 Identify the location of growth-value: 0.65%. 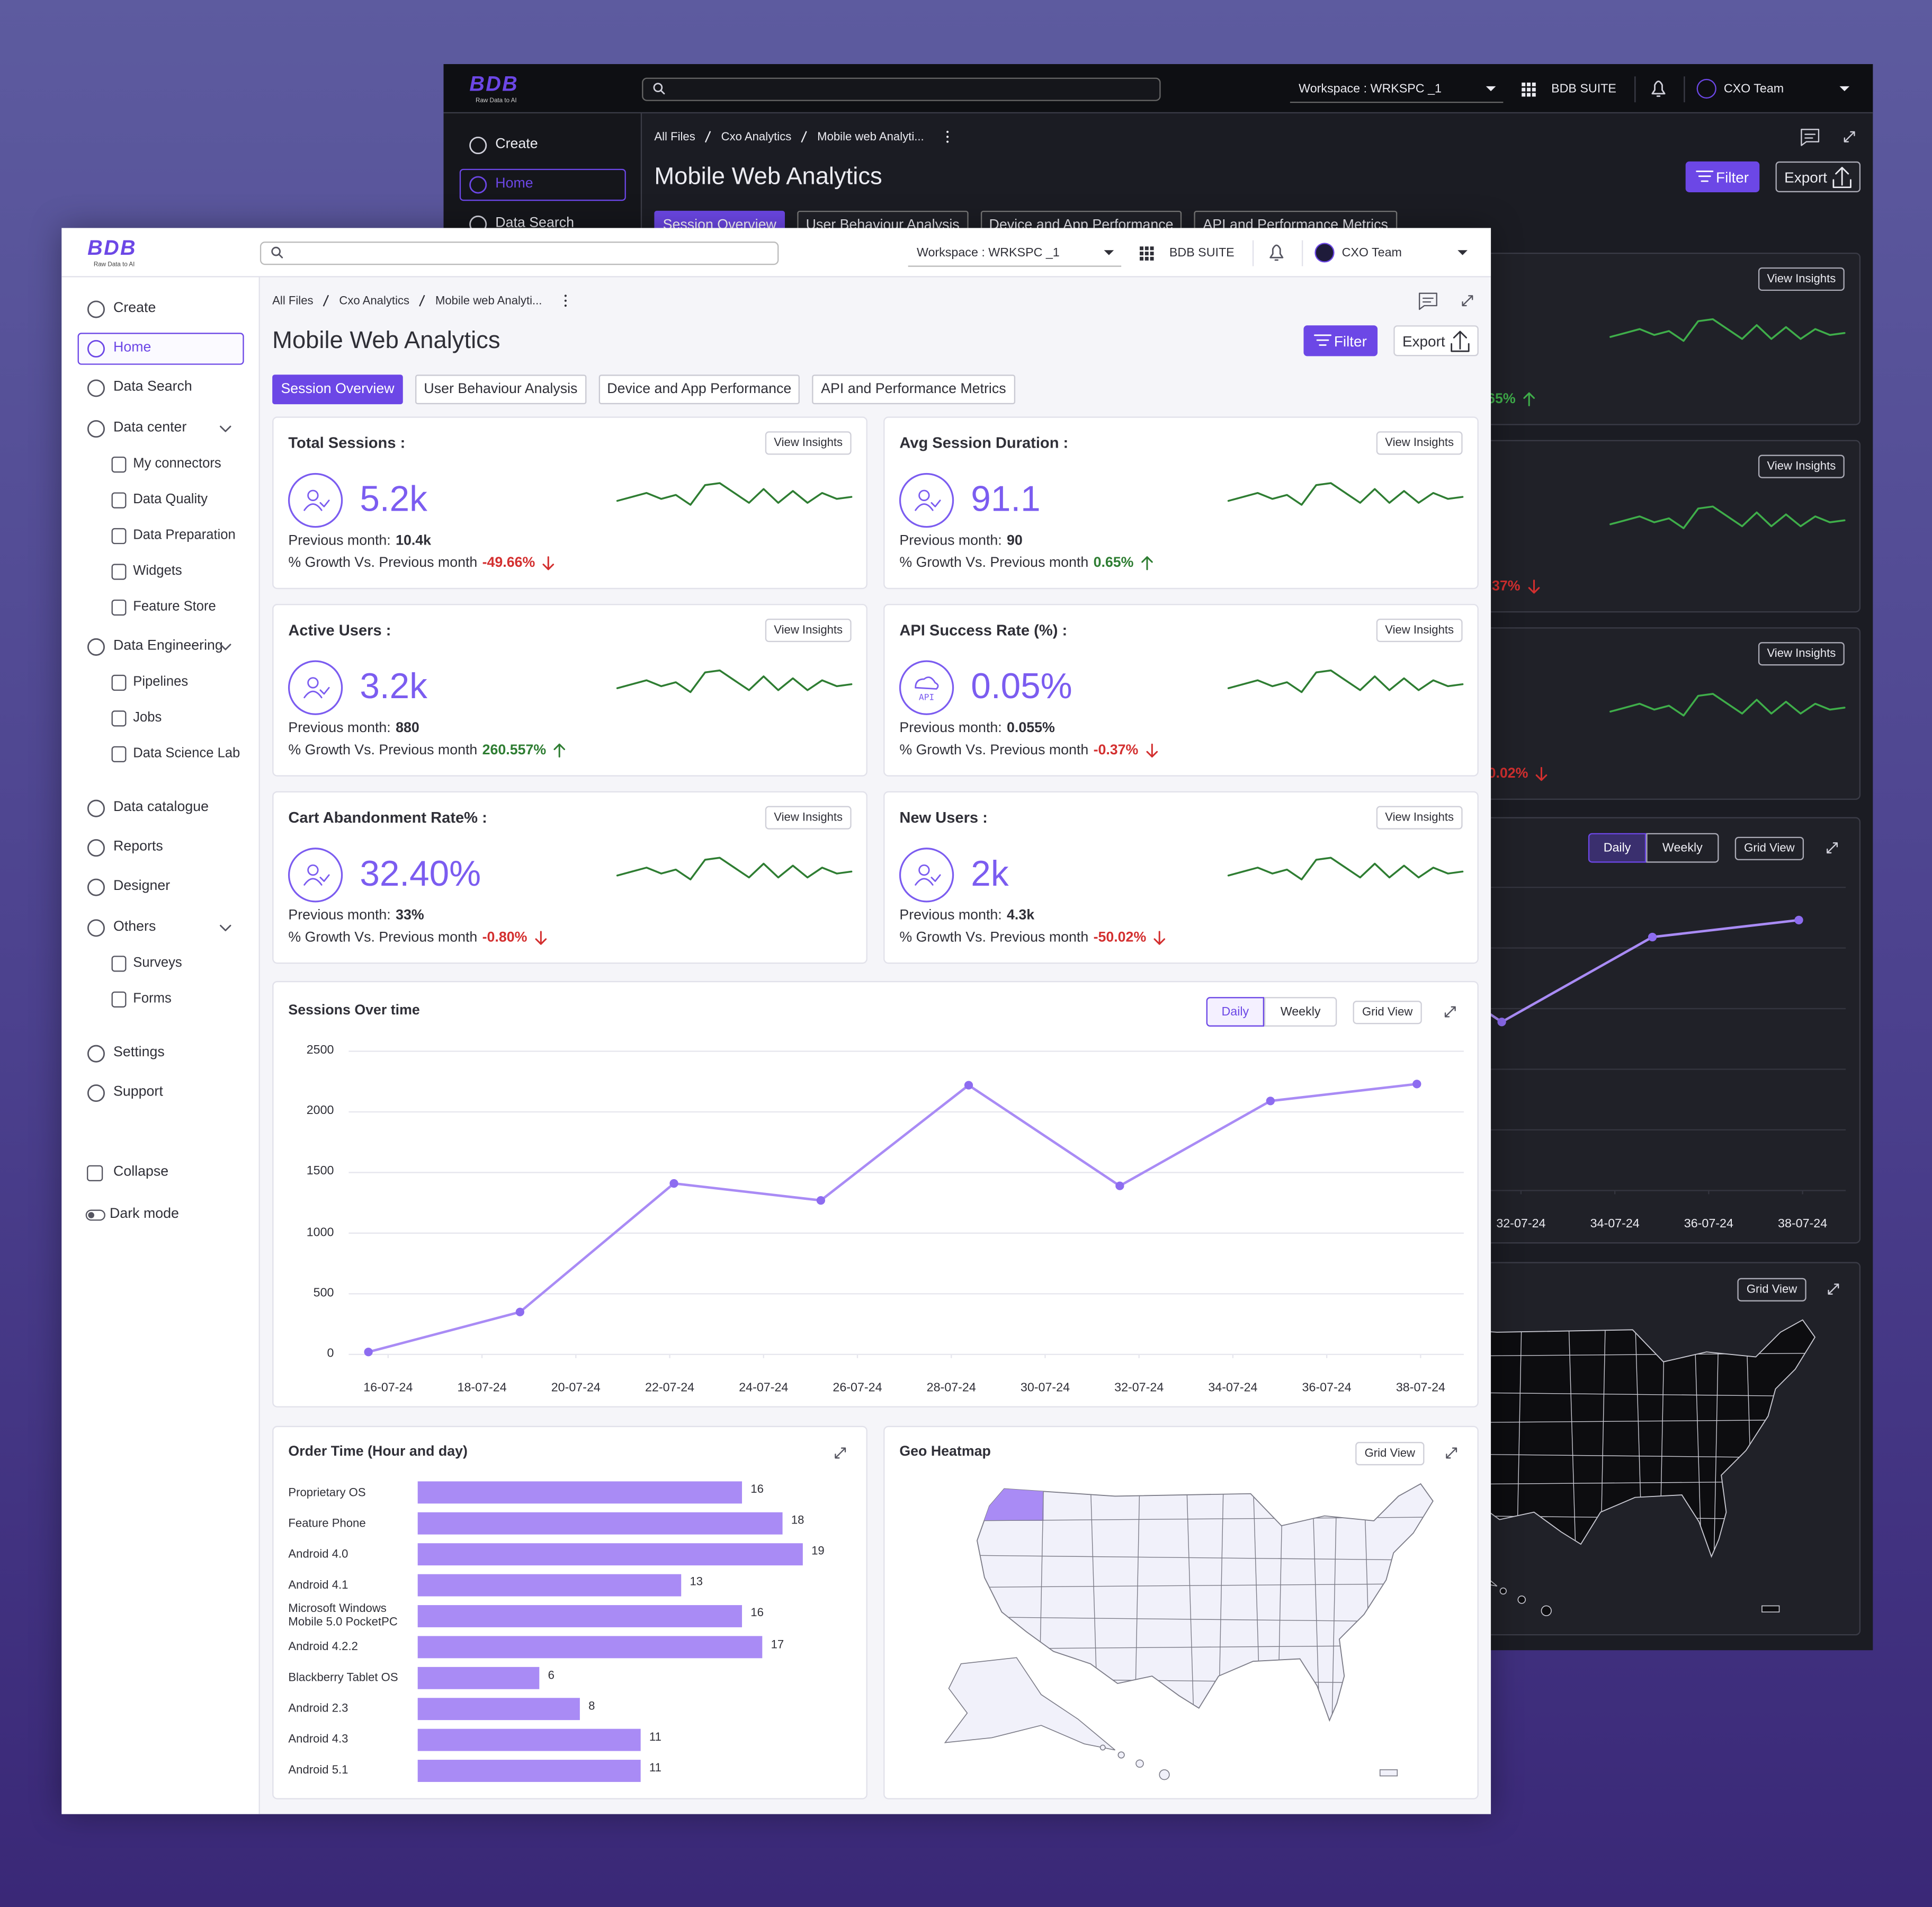
(1113, 563).